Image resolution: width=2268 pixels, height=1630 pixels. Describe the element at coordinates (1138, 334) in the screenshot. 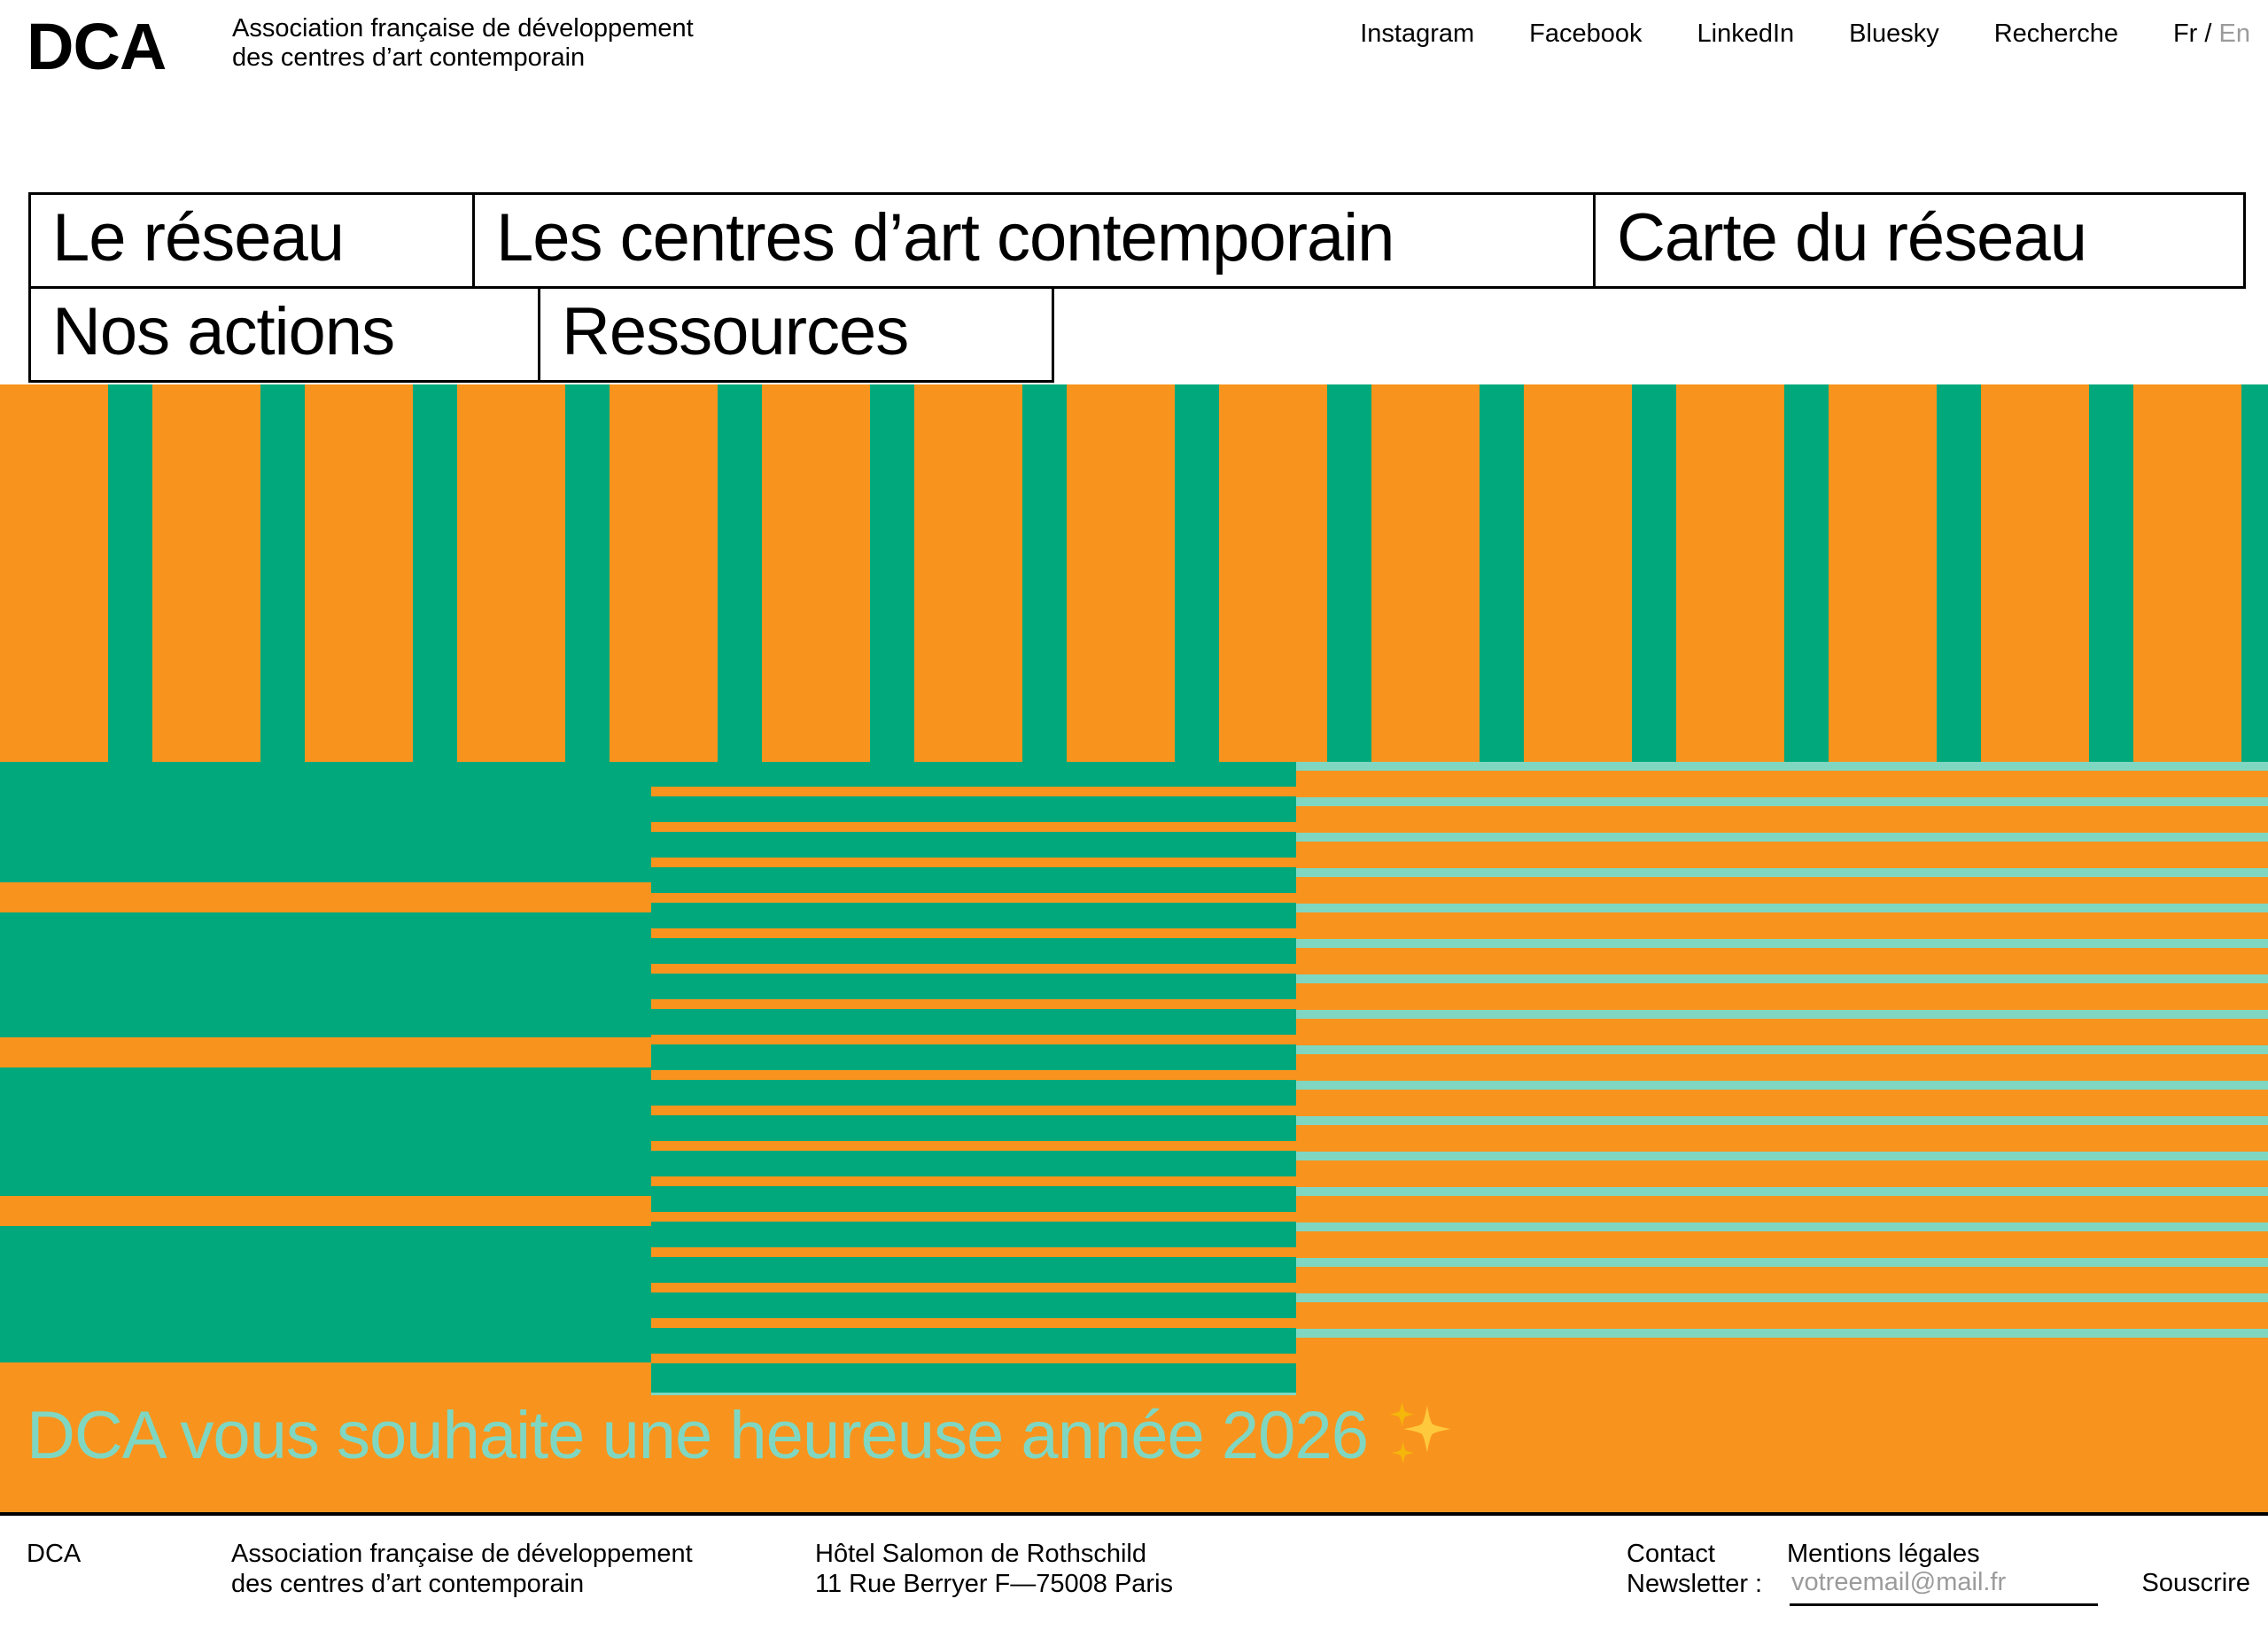

I see `main-nav-row2: Nos actions Ressources` at that location.